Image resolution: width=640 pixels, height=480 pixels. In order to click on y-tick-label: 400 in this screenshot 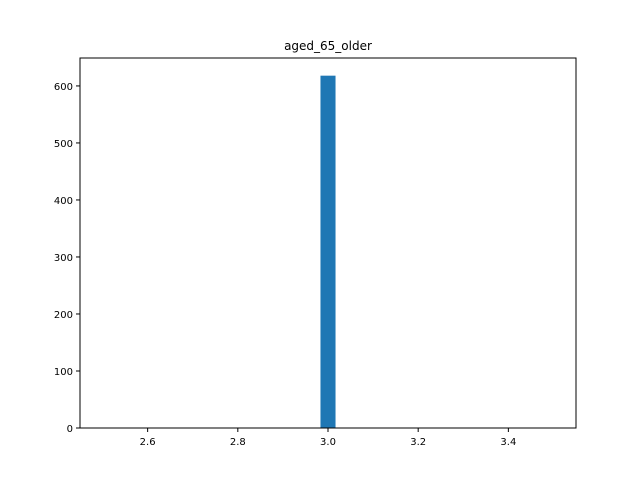, I will do `click(63, 201)`.